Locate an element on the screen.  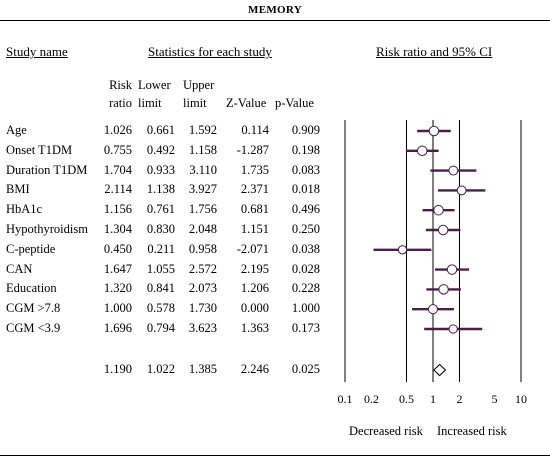
col-header-lower-limit: Lower limit is located at coordinates (154, 94).